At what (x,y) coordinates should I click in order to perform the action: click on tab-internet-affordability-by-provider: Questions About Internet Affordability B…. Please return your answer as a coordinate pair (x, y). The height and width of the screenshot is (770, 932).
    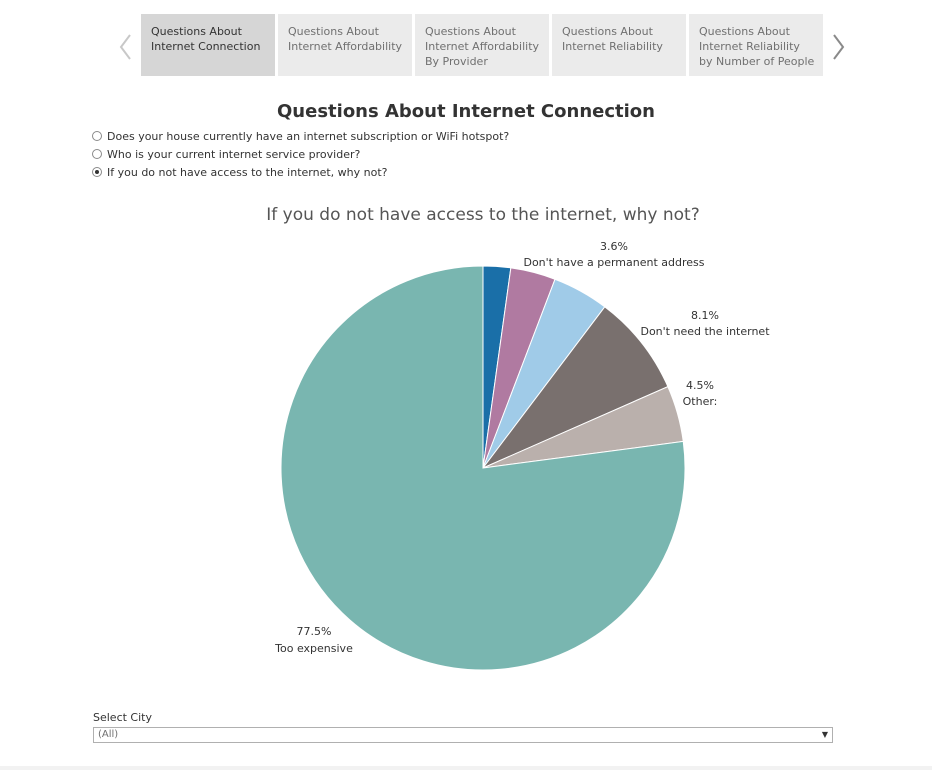
    Looking at the image, I should click on (482, 45).